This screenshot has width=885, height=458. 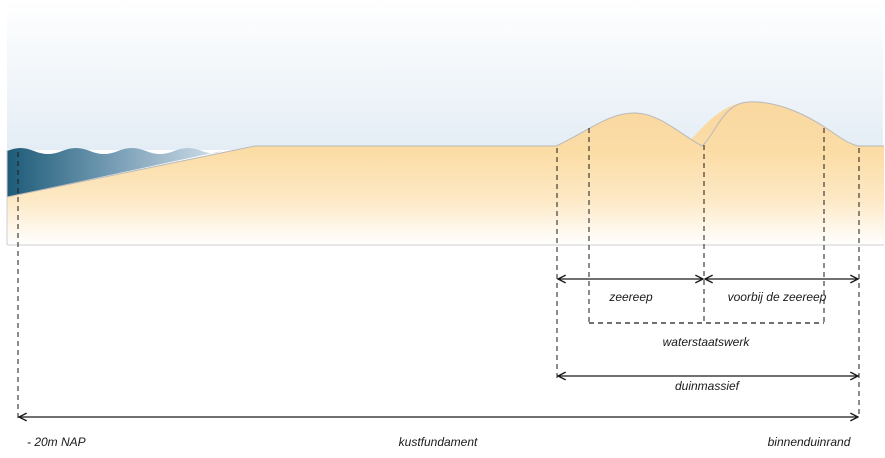 What do you see at coordinates (56, 442) in the screenshot?
I see `label-nap: - 20m NAP` at bounding box center [56, 442].